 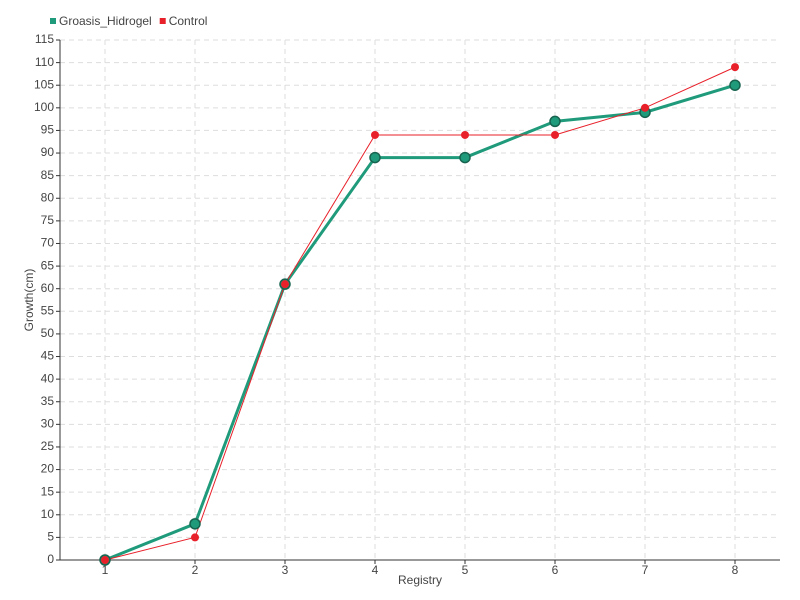 I want to click on legend-label: Control, so click(x=188, y=21).